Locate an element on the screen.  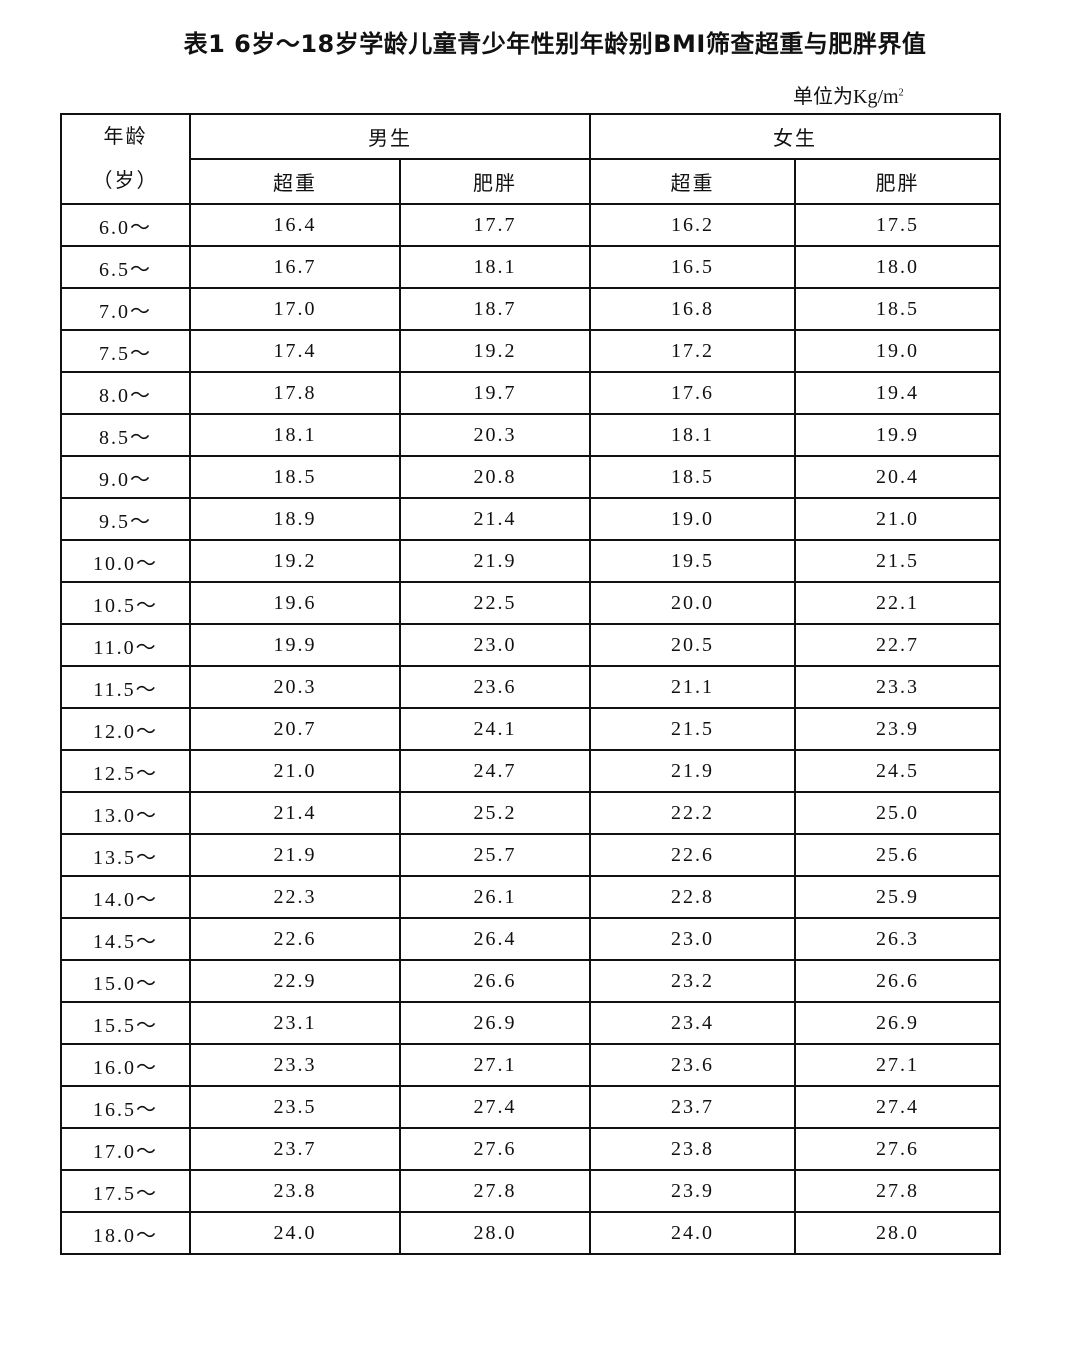
table-row: 15.0～ 22.9 26.6 23.2 26.6 is located at coordinates (530, 981).